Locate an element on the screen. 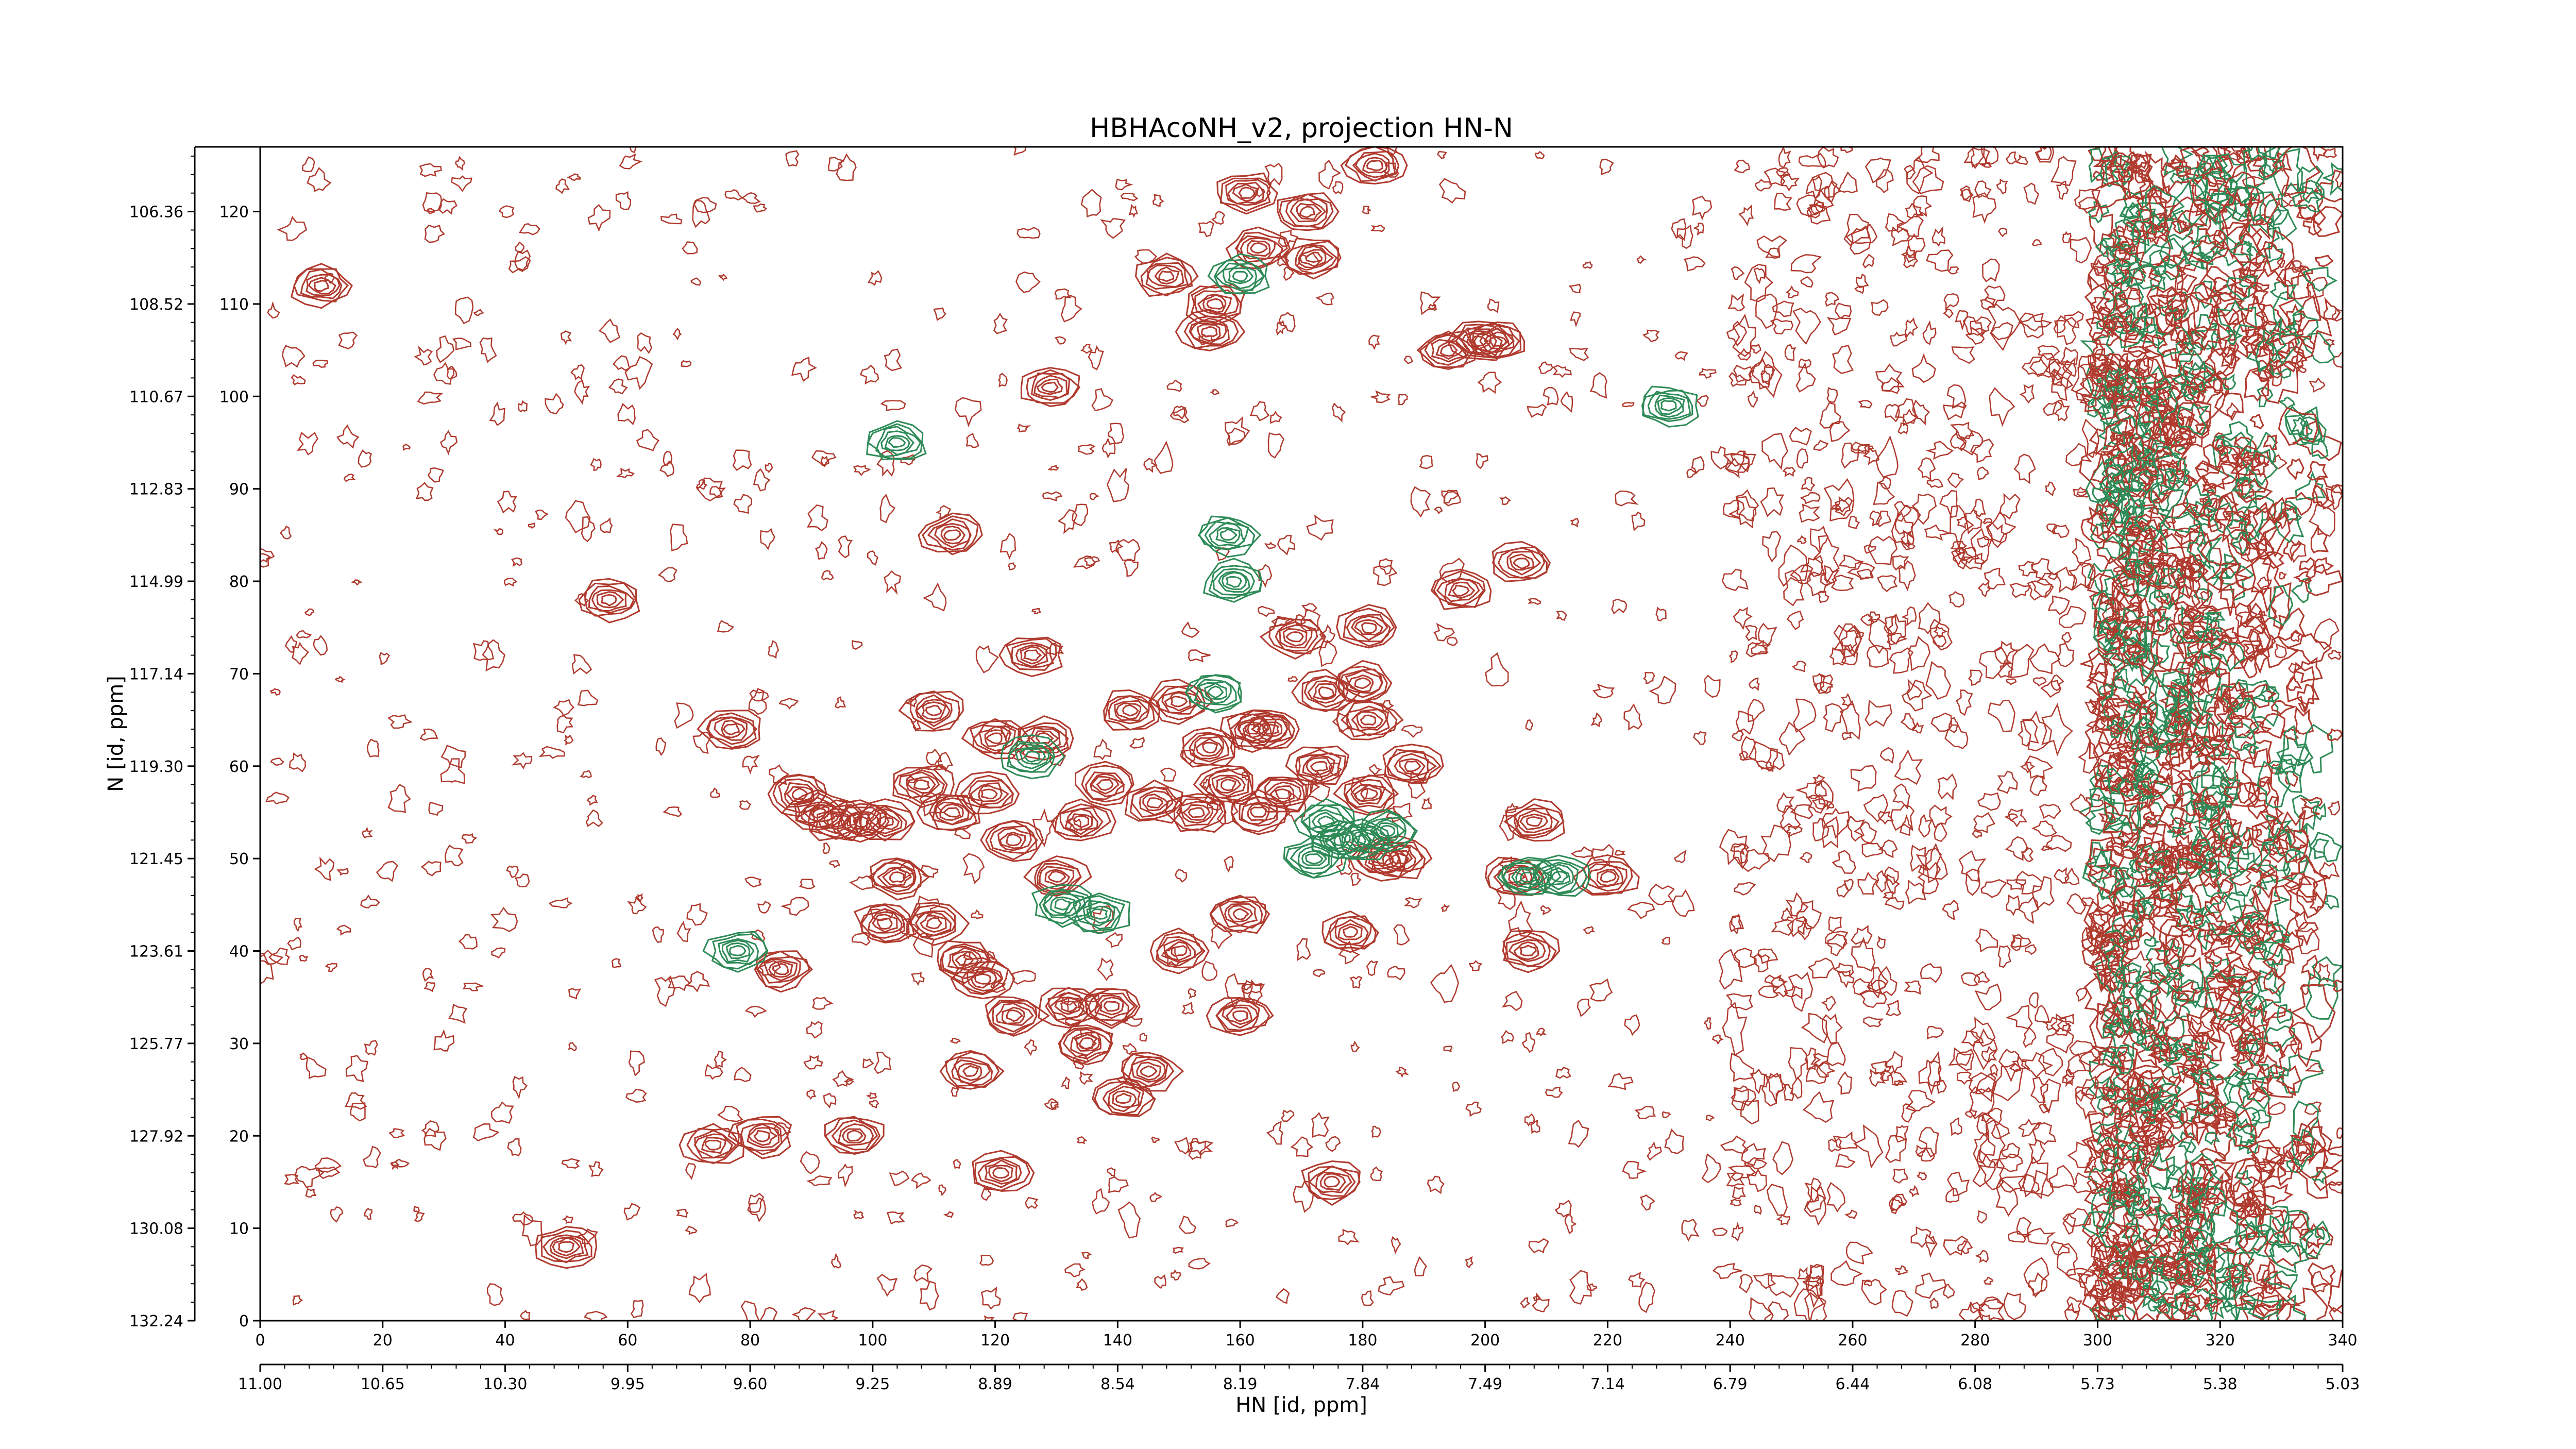  positive-peak is located at coordinates (1370, 720).